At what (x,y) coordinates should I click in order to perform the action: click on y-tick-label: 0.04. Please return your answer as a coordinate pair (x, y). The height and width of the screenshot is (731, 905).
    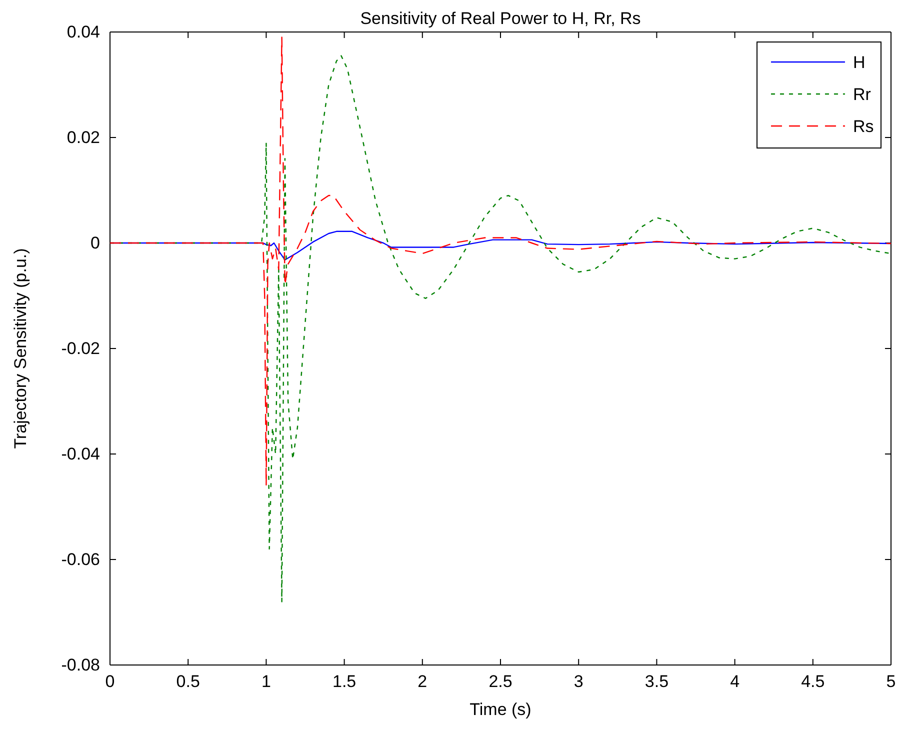
    Looking at the image, I should click on (83, 32).